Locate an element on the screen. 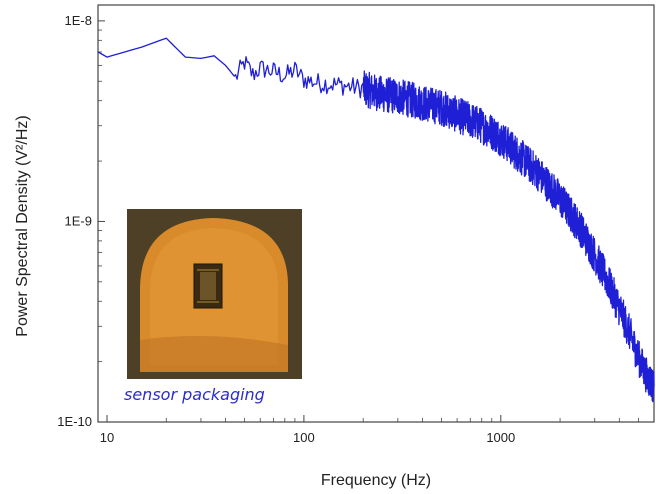  y-tick-label: 1E-8 is located at coordinates (78, 20).